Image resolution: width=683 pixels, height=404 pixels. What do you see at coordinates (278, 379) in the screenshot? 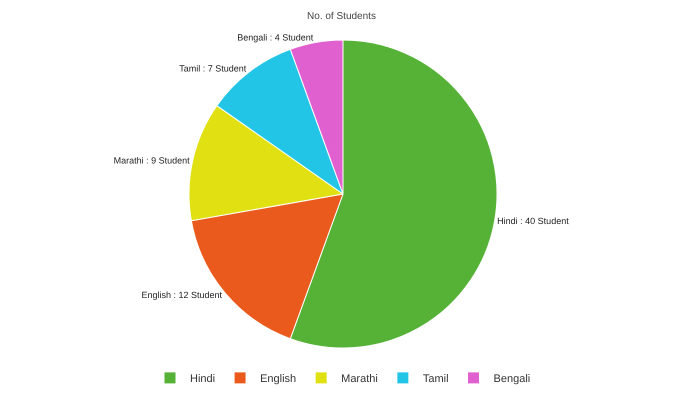
I see `legend-label: English` at bounding box center [278, 379].